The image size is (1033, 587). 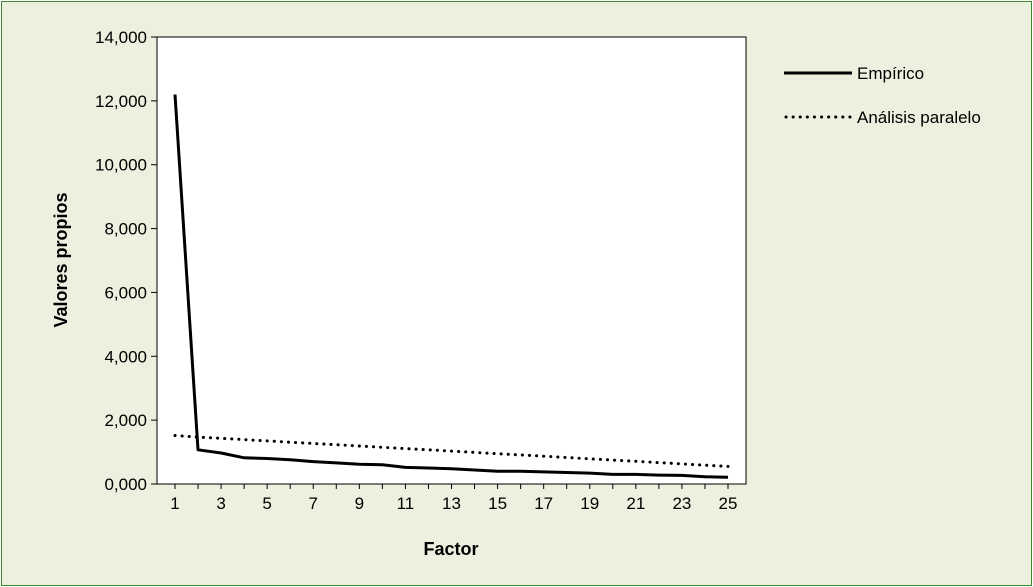 What do you see at coordinates (451, 503) in the screenshot?
I see `x-tick-label: 13` at bounding box center [451, 503].